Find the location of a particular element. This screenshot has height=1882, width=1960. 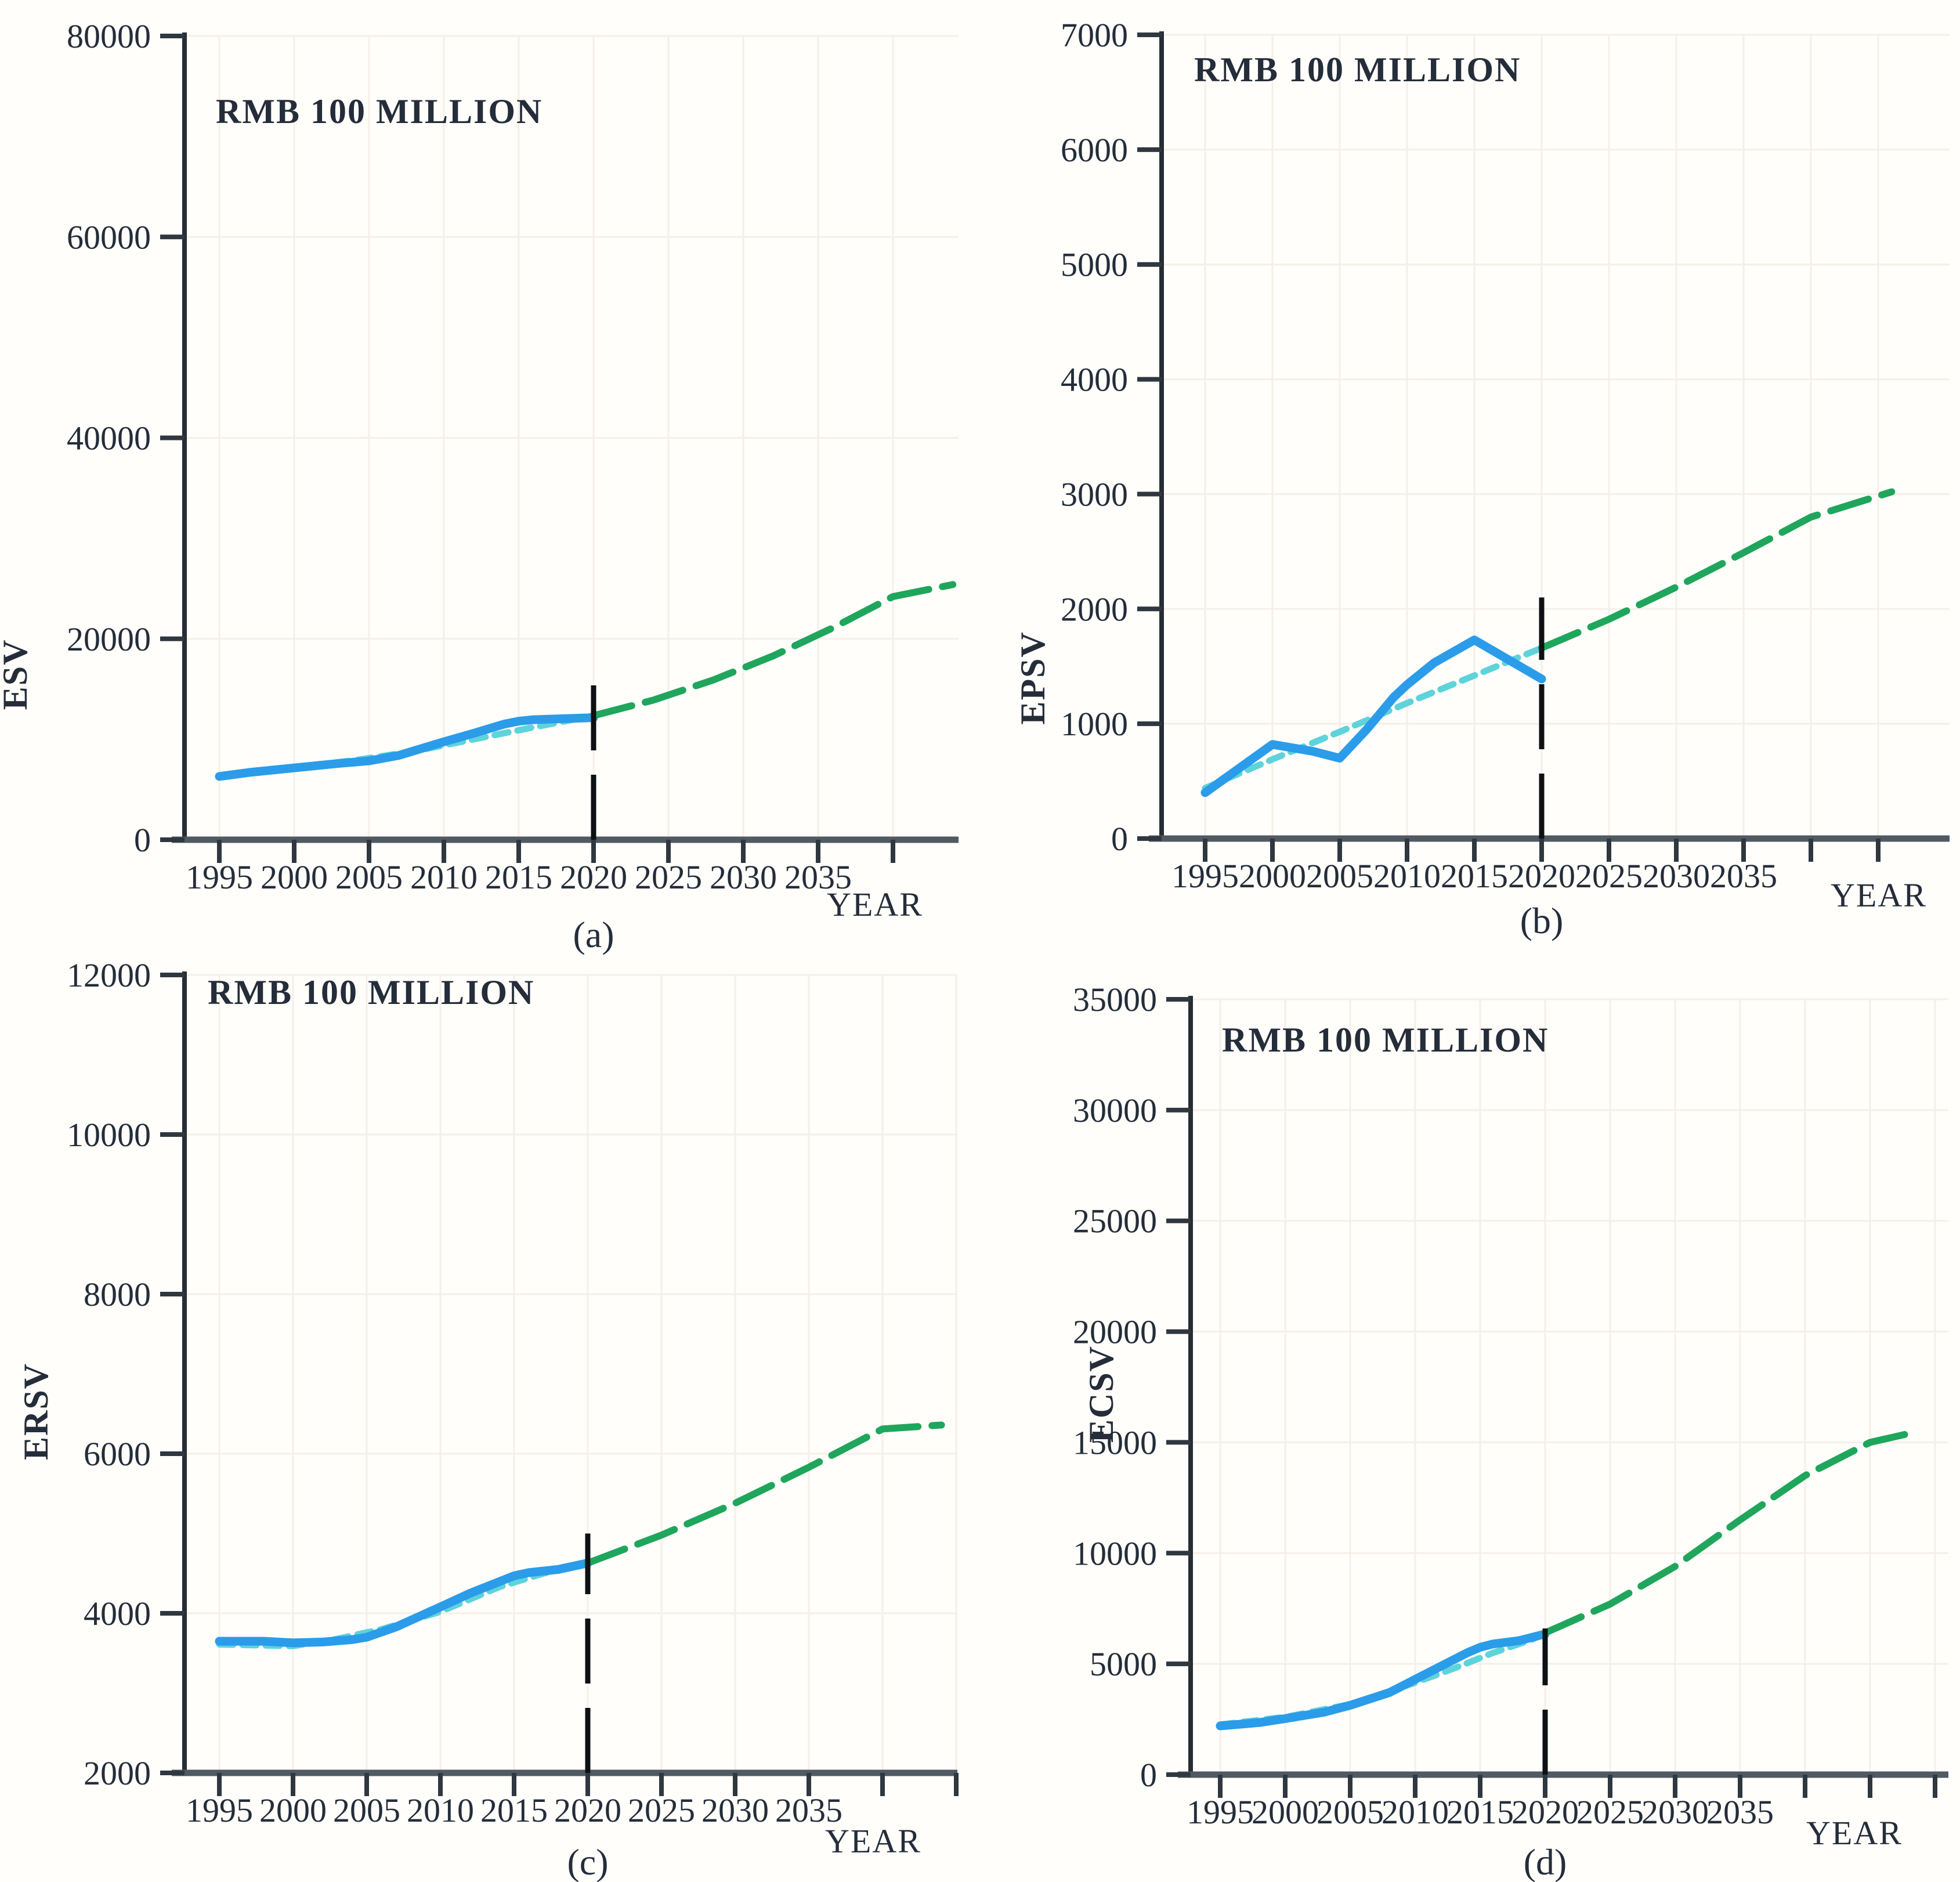

y-axis-title: ERSV is located at coordinates (36, 1411).